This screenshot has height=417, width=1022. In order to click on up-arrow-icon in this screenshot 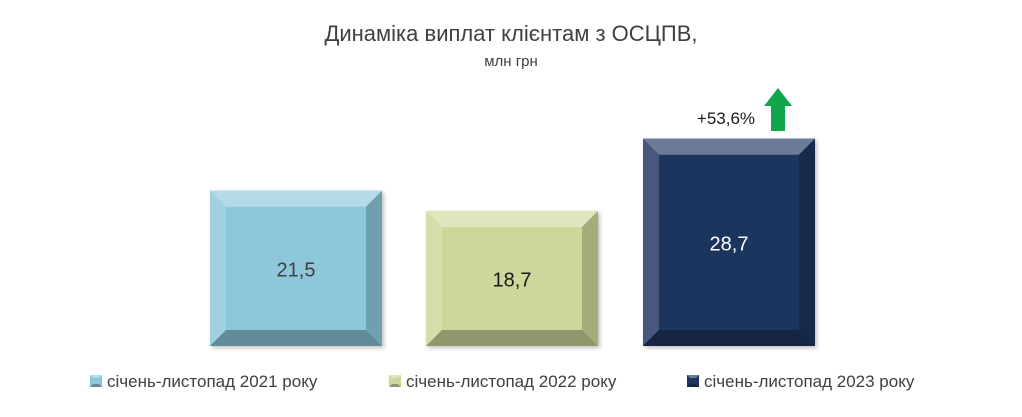, I will do `click(778, 109)`.